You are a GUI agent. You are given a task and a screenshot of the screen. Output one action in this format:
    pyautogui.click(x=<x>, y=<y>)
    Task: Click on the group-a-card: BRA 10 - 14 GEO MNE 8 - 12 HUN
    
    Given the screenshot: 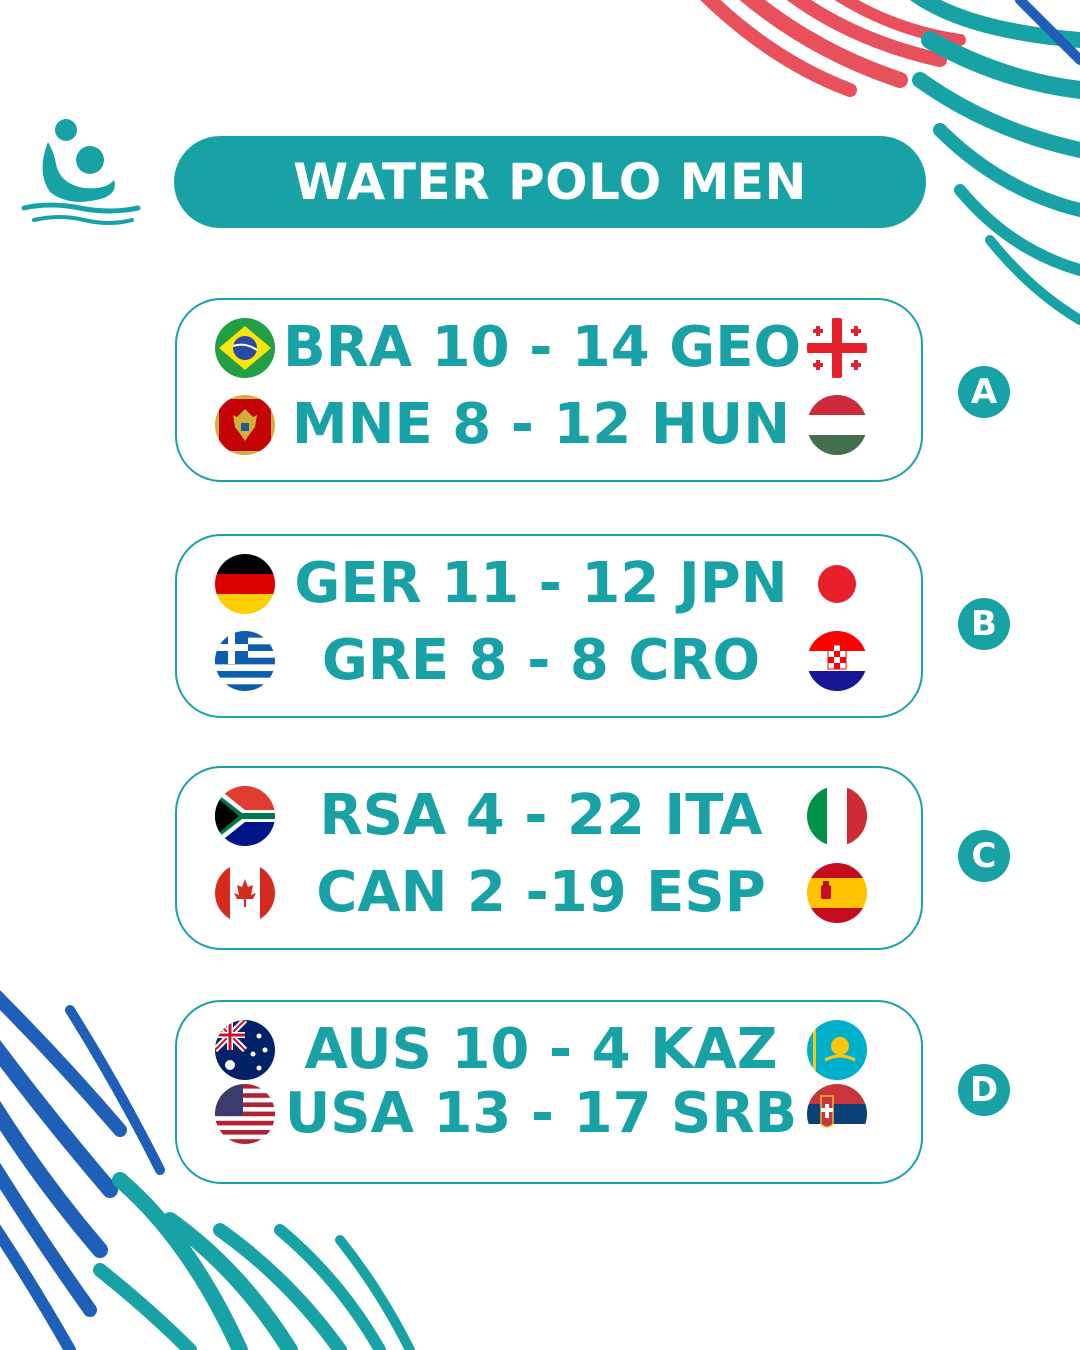 What is the action you would take?
    pyautogui.click(x=549, y=390)
    